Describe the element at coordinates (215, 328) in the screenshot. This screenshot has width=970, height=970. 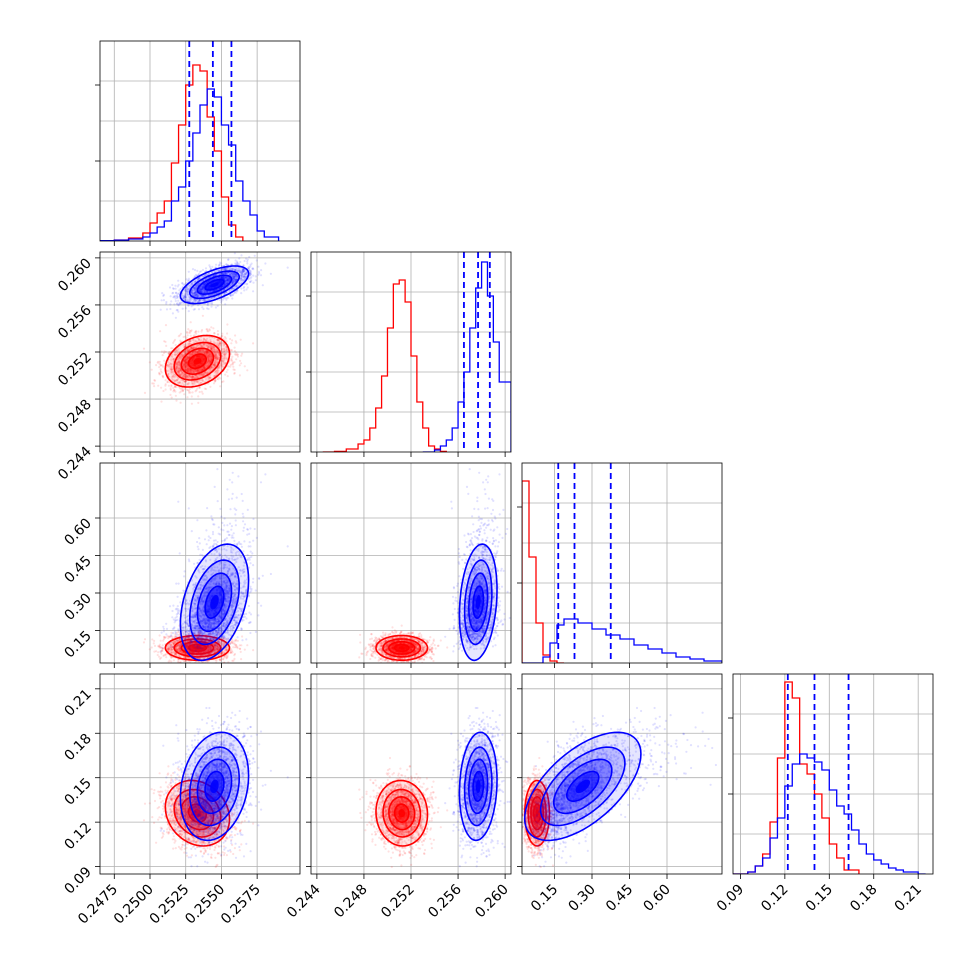
I see `panel-plot-area` at that location.